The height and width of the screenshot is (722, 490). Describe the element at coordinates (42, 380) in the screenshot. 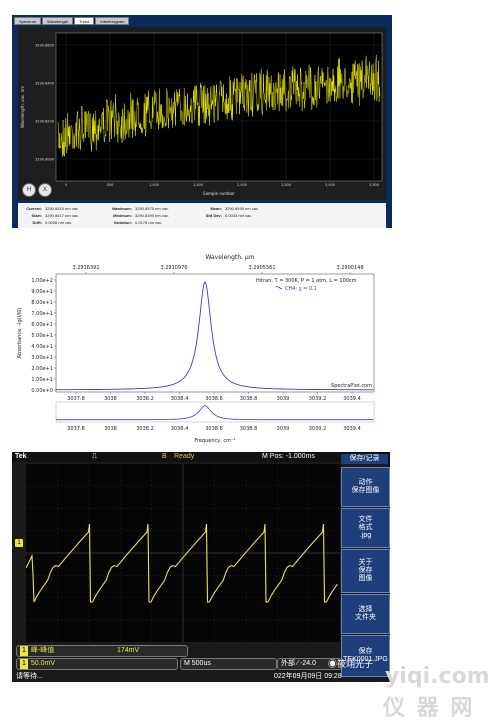

I see `absorbance-y-tick: 1.00e+1` at that location.